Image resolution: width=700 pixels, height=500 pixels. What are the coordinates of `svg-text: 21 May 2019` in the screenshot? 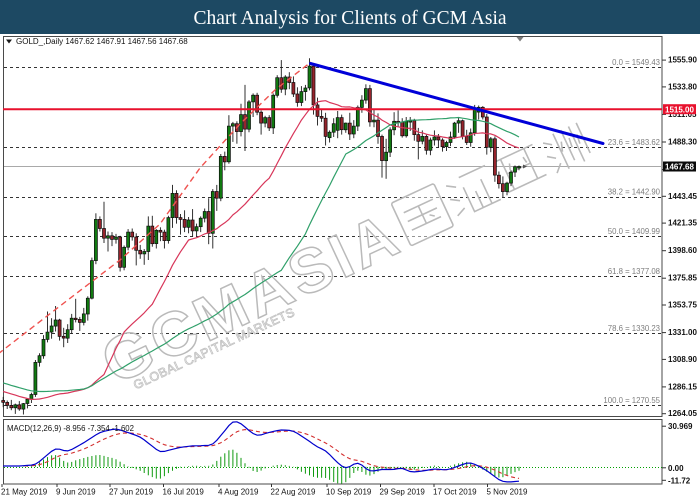 It's located at (24, 492).